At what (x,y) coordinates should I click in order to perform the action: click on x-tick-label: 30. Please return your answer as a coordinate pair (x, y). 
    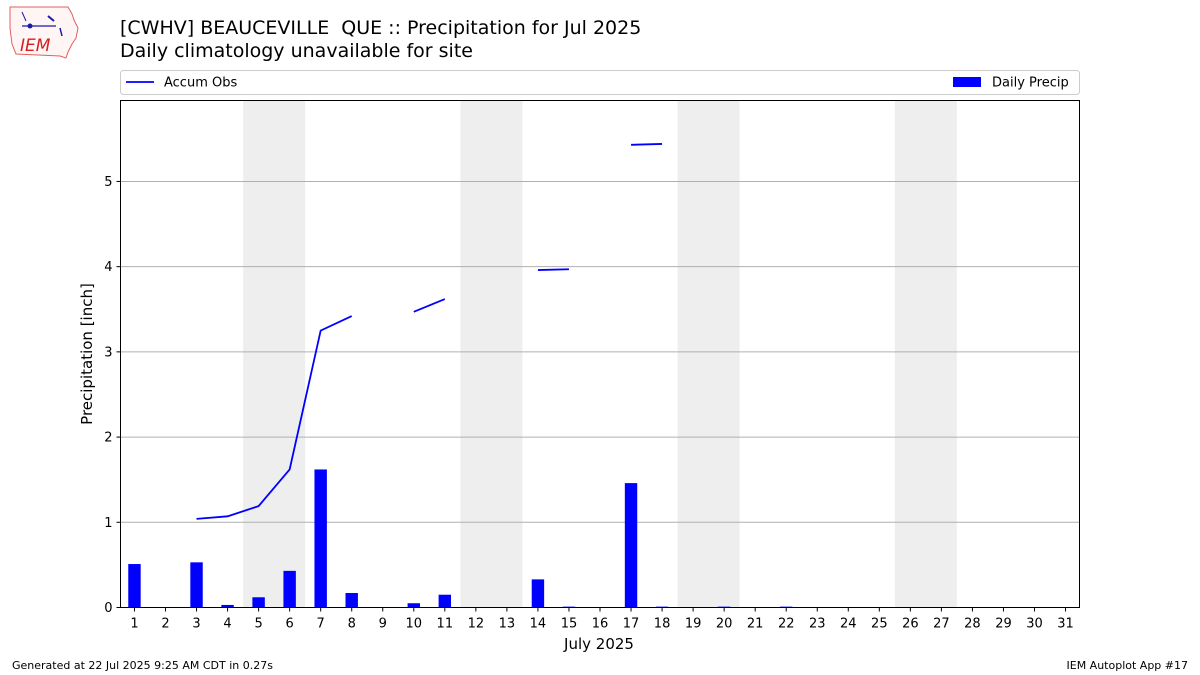
    Looking at the image, I should click on (1034, 624).